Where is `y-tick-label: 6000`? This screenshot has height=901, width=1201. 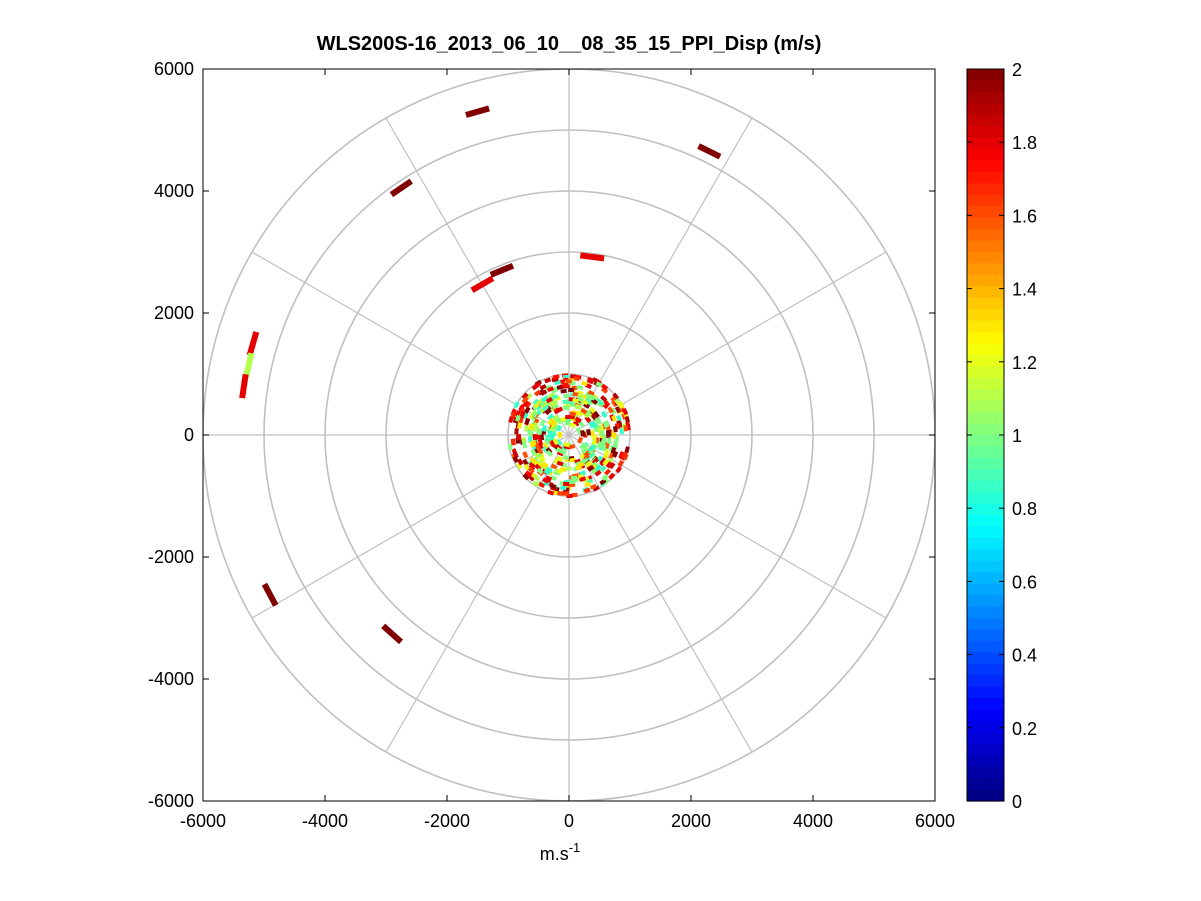 y-tick-label: 6000 is located at coordinates (174, 69).